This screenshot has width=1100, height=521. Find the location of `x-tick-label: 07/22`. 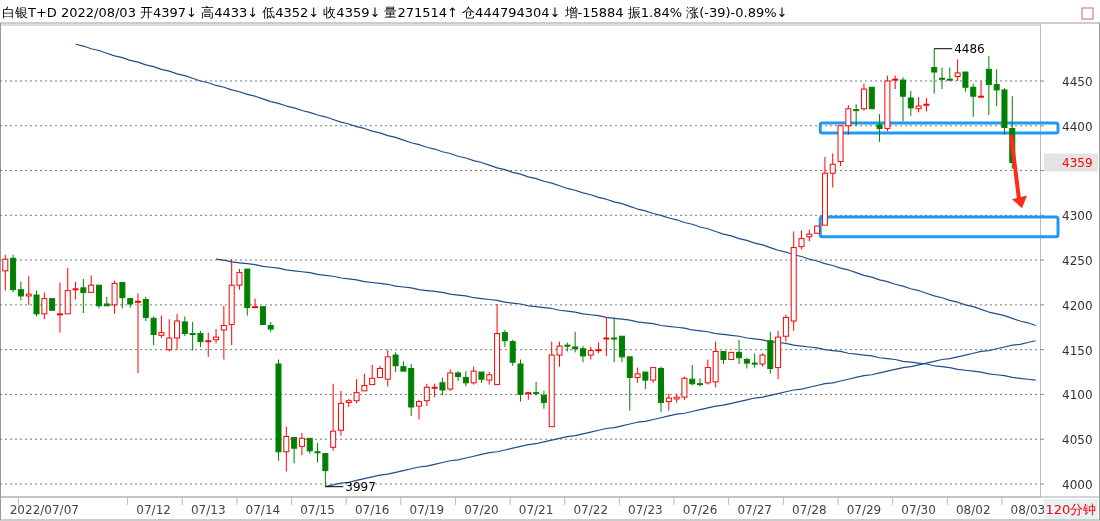

x-tick-label: 07/22 is located at coordinates (591, 510).